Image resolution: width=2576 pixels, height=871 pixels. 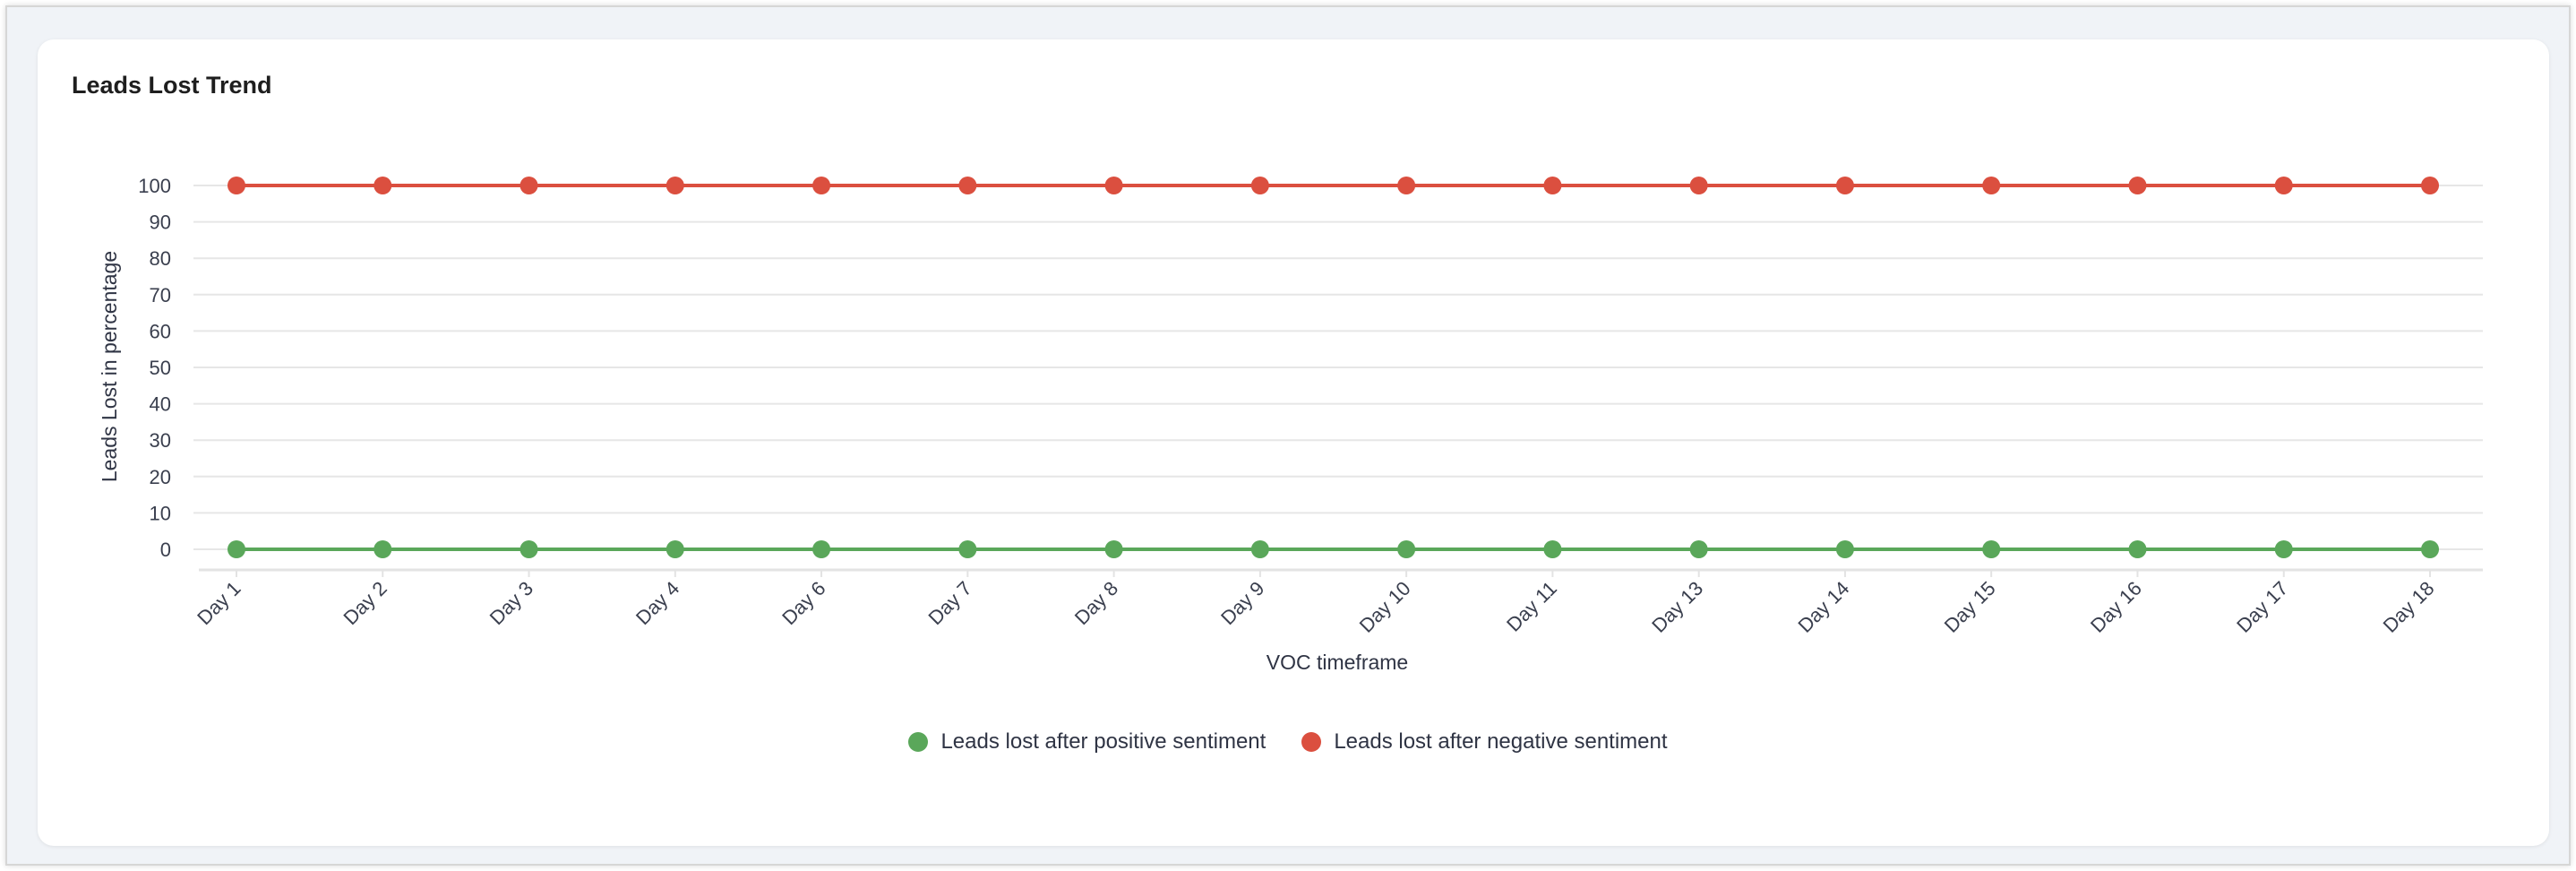 What do you see at coordinates (160, 404) in the screenshot?
I see `y-tick-label: 40` at bounding box center [160, 404].